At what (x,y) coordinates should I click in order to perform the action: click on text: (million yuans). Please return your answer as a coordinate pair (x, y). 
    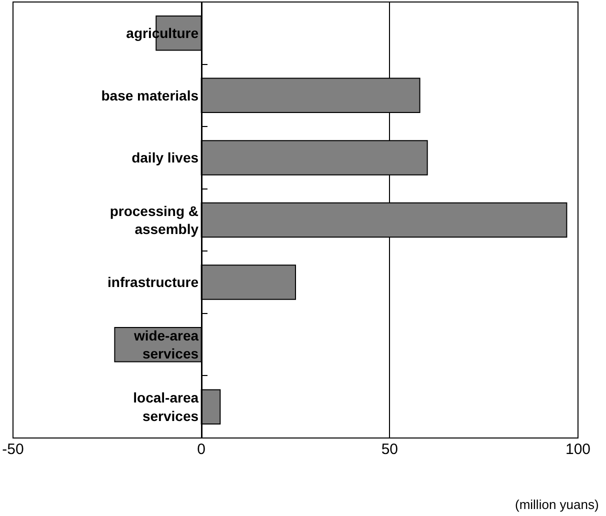
    Looking at the image, I should click on (557, 504).